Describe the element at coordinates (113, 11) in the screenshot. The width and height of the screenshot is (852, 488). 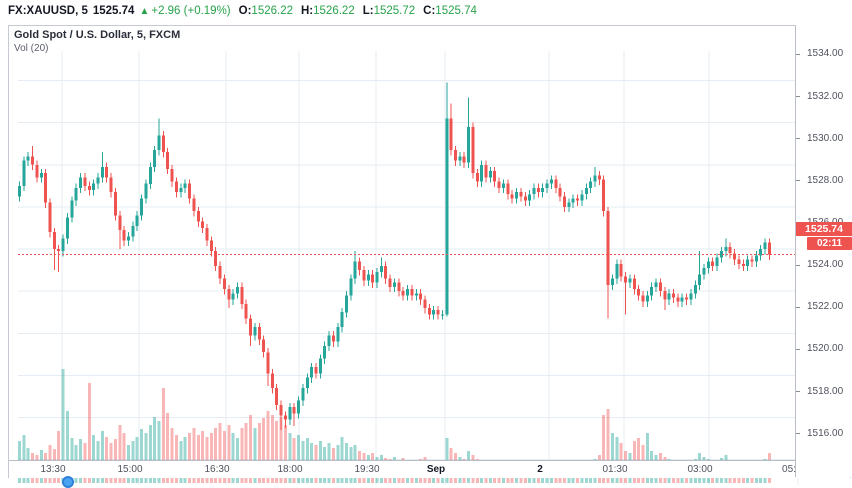
I see `last-price: 1525.74` at that location.